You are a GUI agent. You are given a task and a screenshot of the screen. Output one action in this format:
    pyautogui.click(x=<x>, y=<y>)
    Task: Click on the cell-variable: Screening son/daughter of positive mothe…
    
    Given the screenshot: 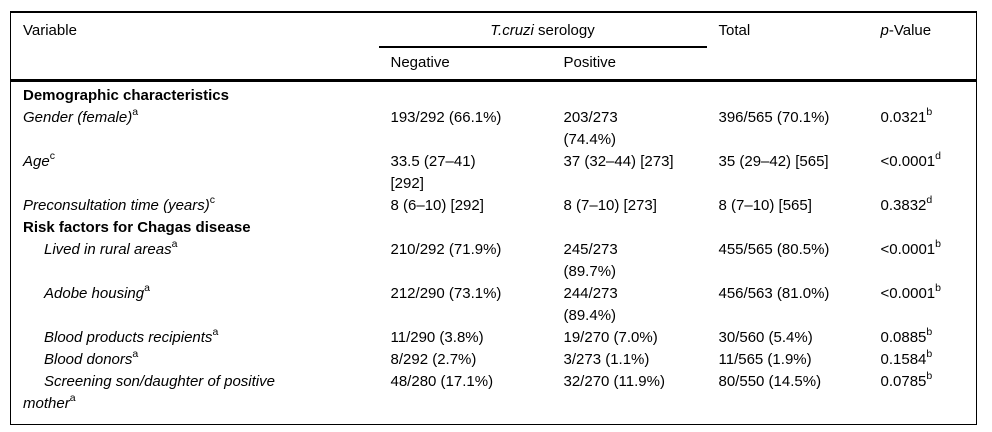 What is the action you would take?
    pyautogui.click(x=195, y=398)
    